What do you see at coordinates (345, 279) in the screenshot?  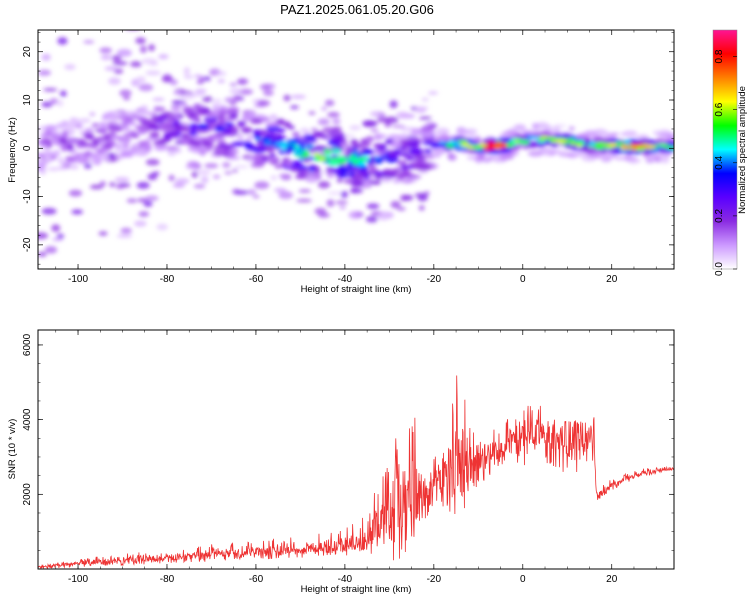 I see `x-tick-label: -40` at bounding box center [345, 279].